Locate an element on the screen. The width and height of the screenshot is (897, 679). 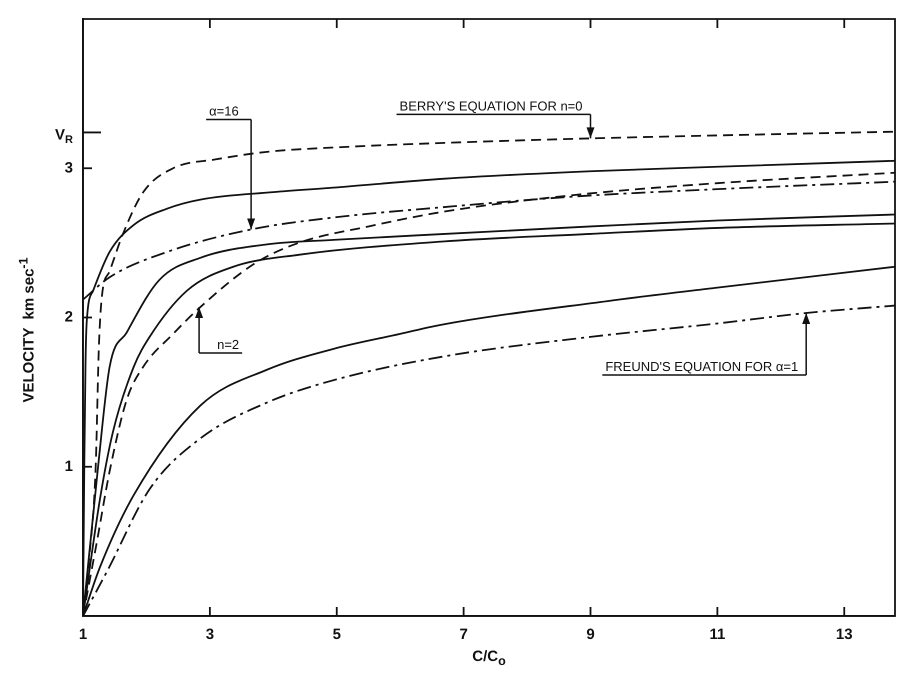
x-tick-label: 11 is located at coordinates (717, 635).